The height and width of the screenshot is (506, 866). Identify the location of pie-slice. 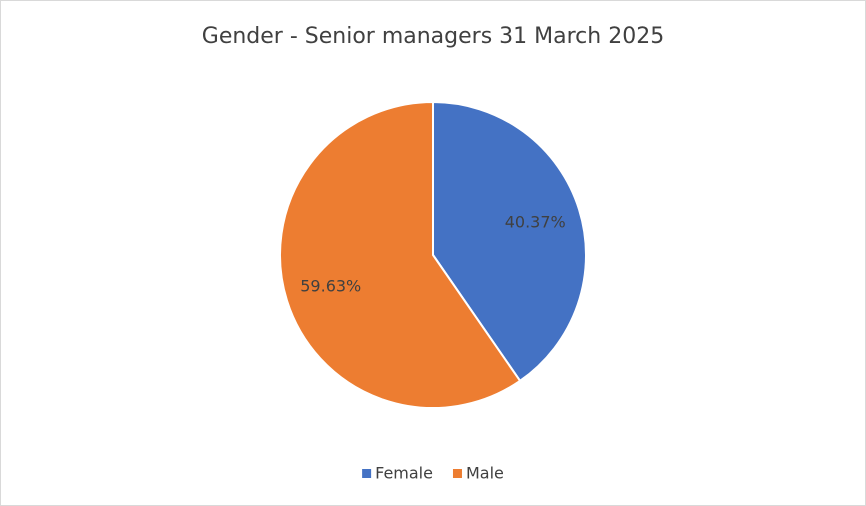
(509, 241).